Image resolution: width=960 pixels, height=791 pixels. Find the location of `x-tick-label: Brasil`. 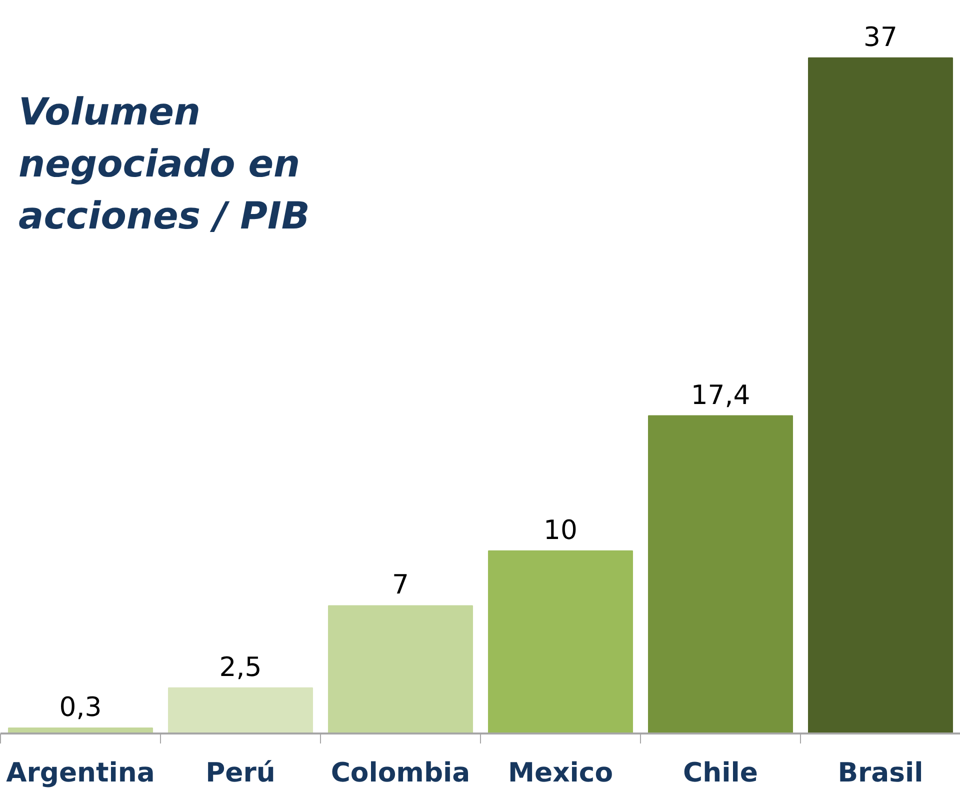

x-tick-label: Brasil is located at coordinates (881, 773).